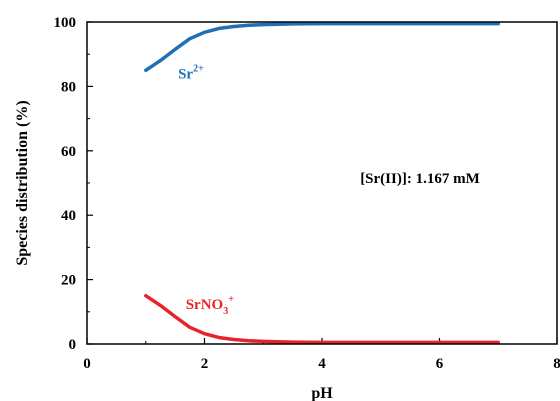  Describe the element at coordinates (198, 68) in the screenshot. I see `series-label-sr2plus-sup: 2+` at that location.